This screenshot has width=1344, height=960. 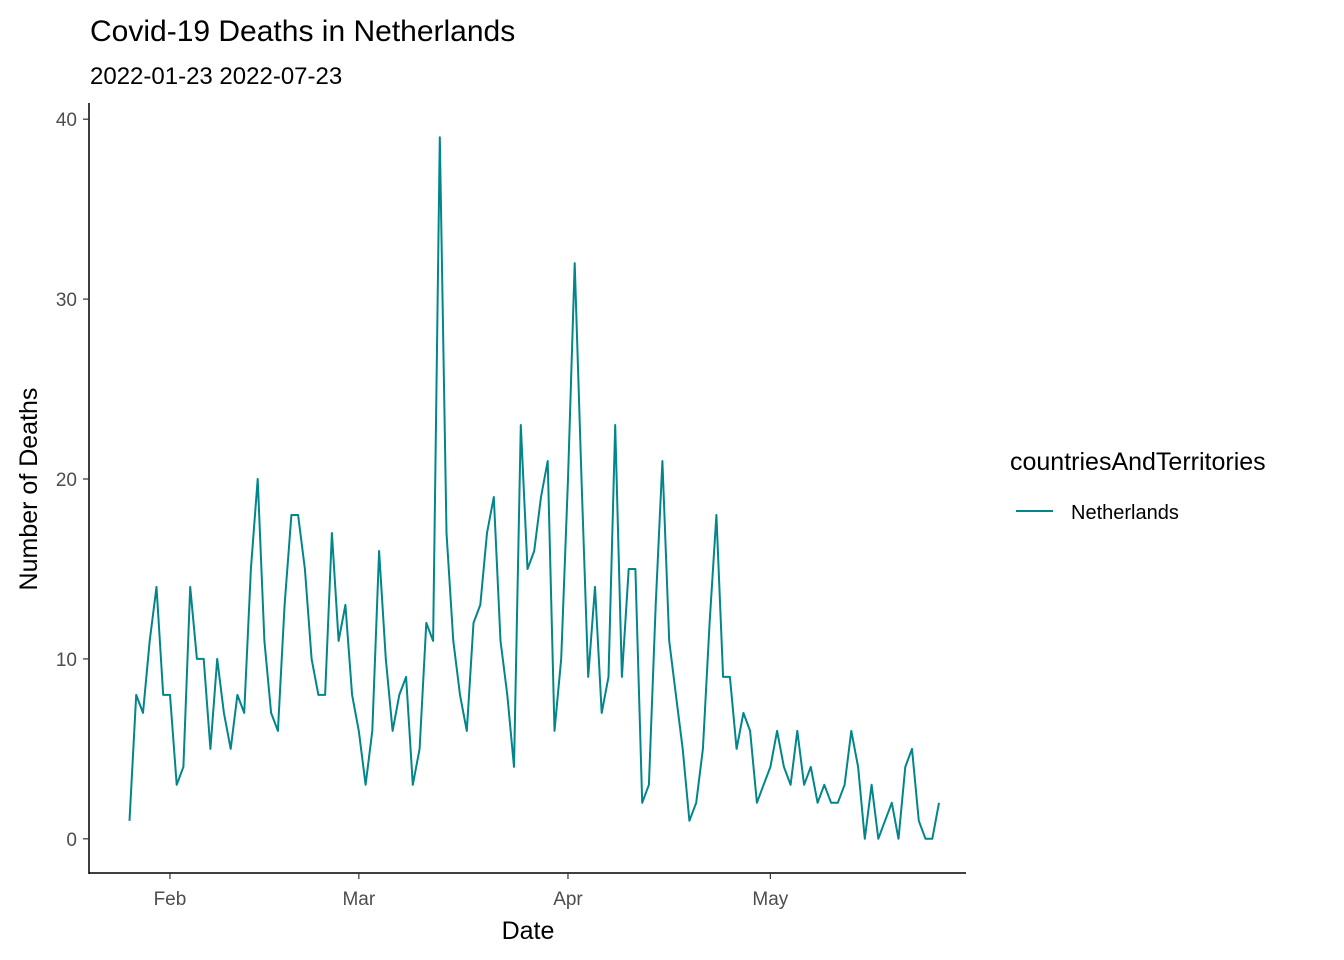 What do you see at coordinates (29, 489) in the screenshot?
I see `y-axis-title: Number of Deaths` at bounding box center [29, 489].